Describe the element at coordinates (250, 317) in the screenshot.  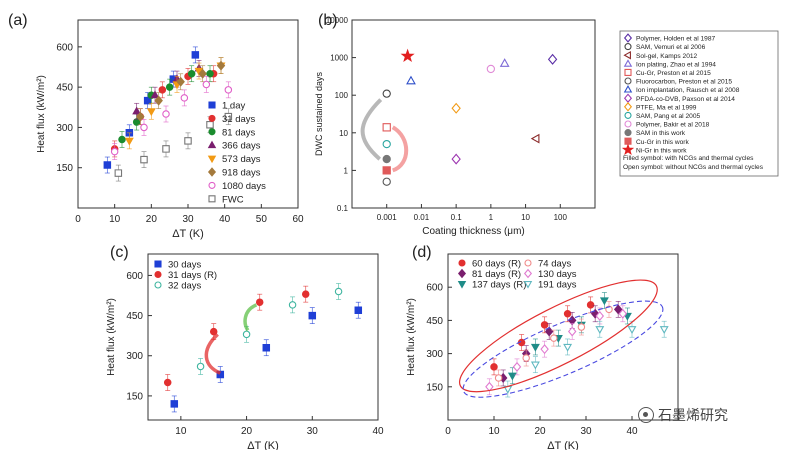
I see `arrow-green` at that location.